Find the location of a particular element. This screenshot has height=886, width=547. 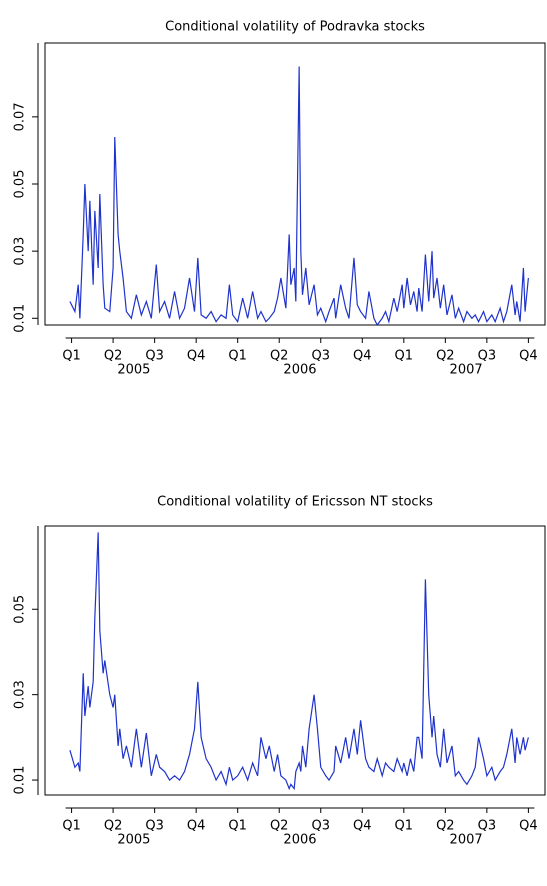

y-tick-label: 0.07 is located at coordinates (20, 116).